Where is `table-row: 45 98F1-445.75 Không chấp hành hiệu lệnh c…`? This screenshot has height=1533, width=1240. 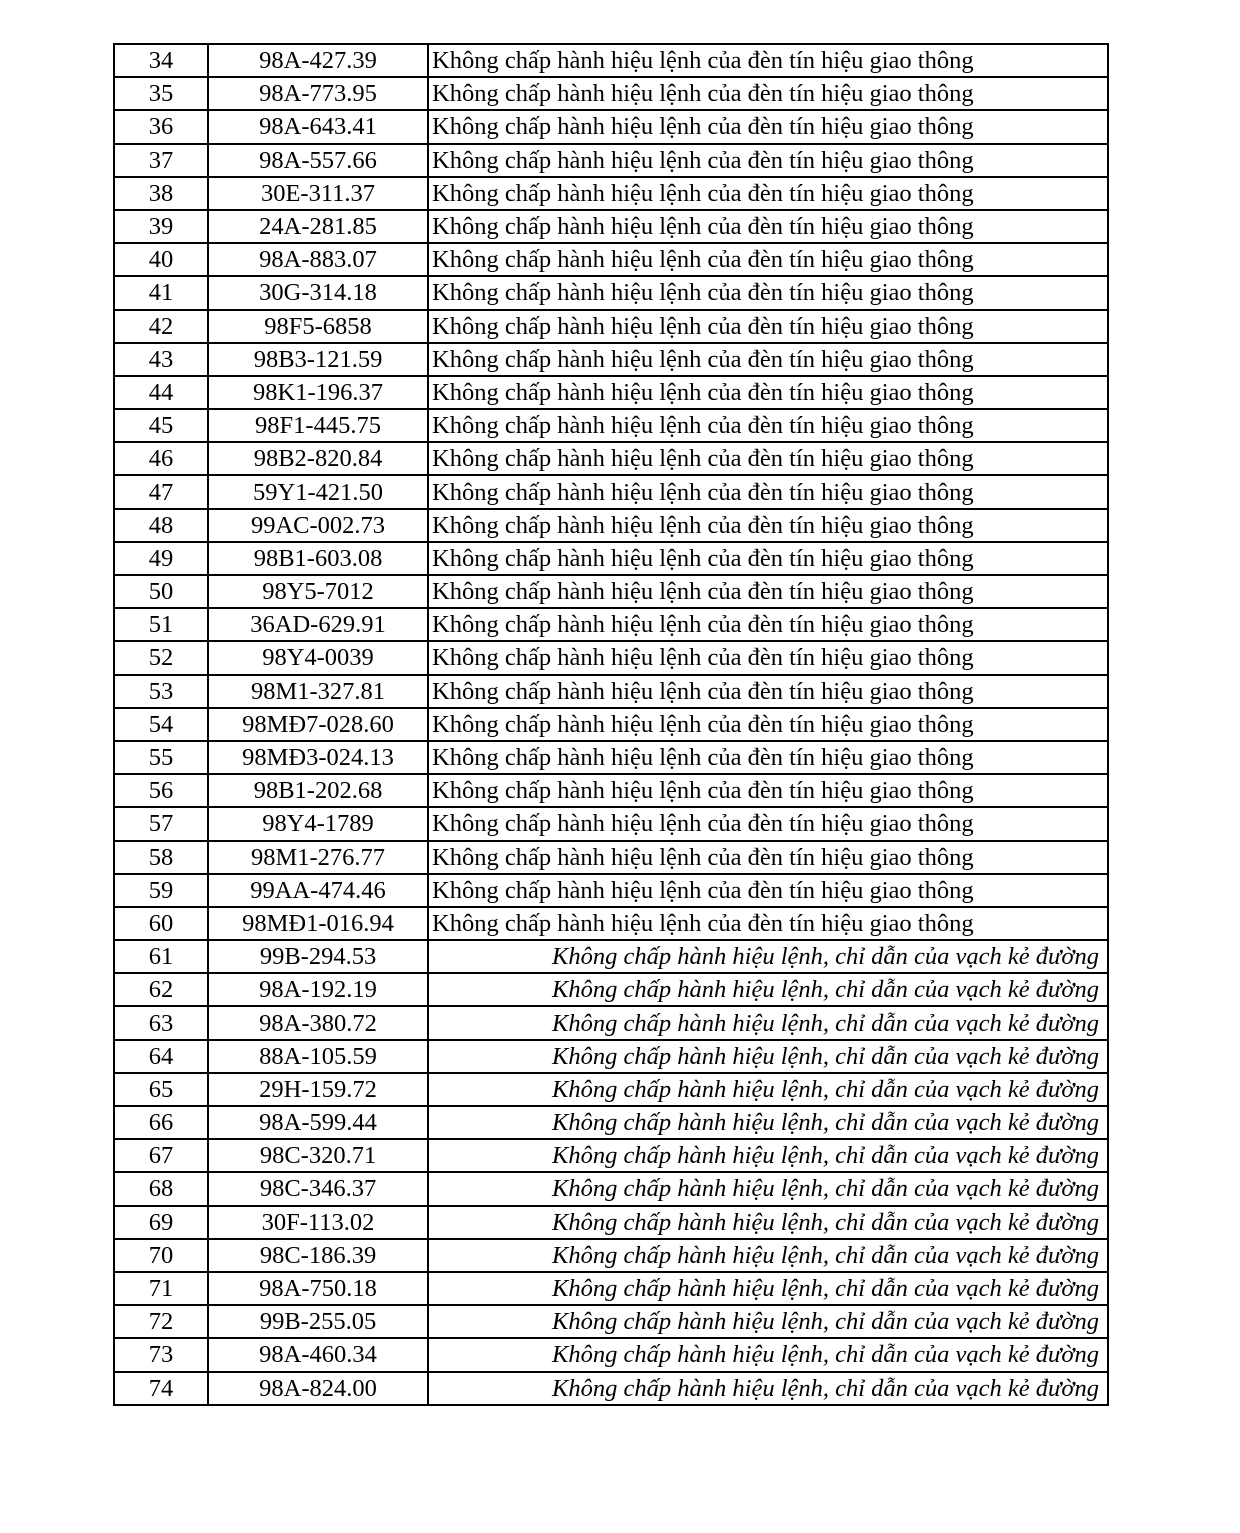
table-row: 45 98F1-445.75 Không chấp hành hiệu lệnh c… is located at coordinates (611, 426).